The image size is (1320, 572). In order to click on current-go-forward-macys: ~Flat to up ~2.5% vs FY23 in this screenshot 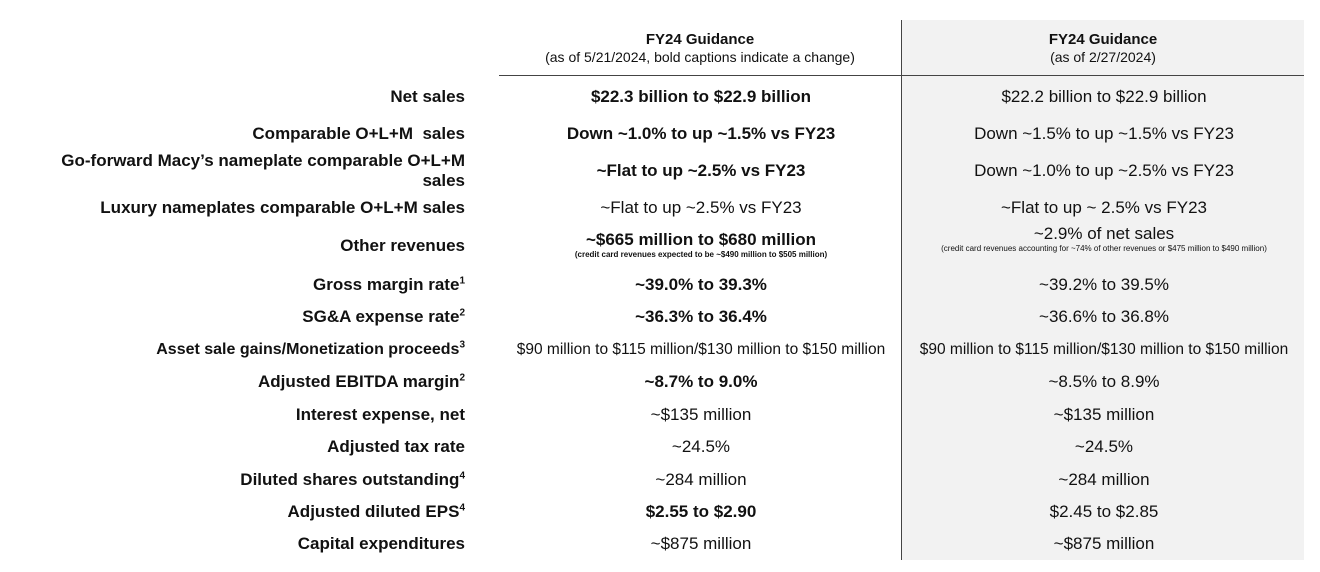, I will do `click(701, 170)`.